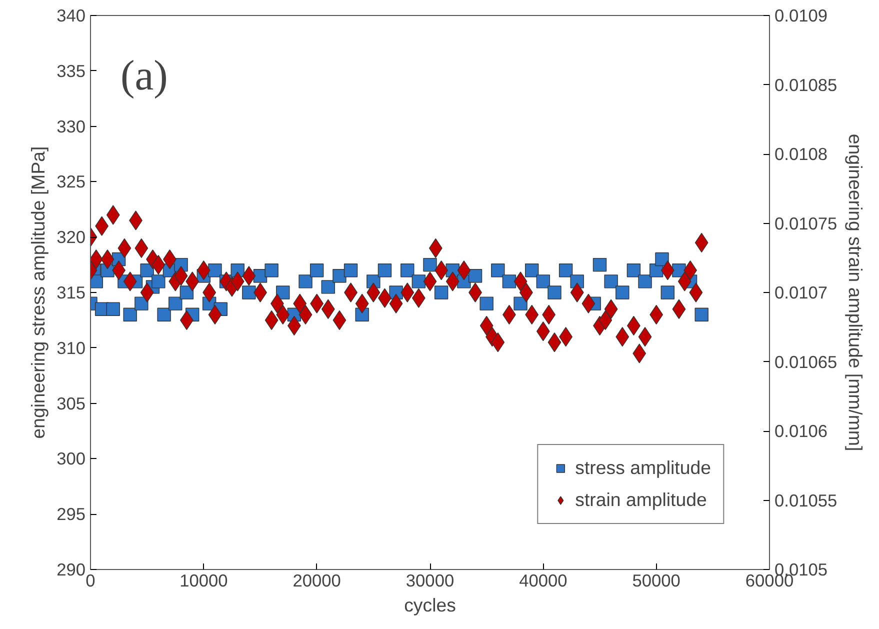 This screenshot has height=629, width=879. Describe the element at coordinates (71, 570) in the screenshot. I see `y-tick-label: 290` at that location.